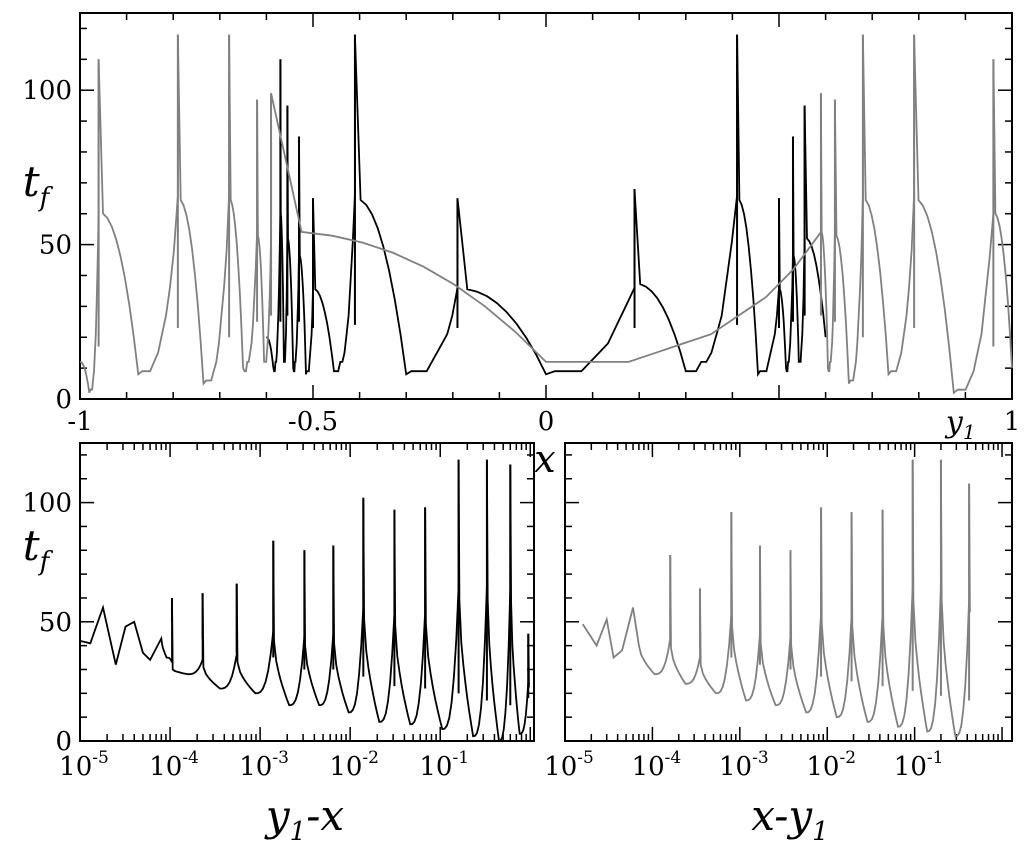  I want to click on x-tick-label: -1, so click(79, 422).